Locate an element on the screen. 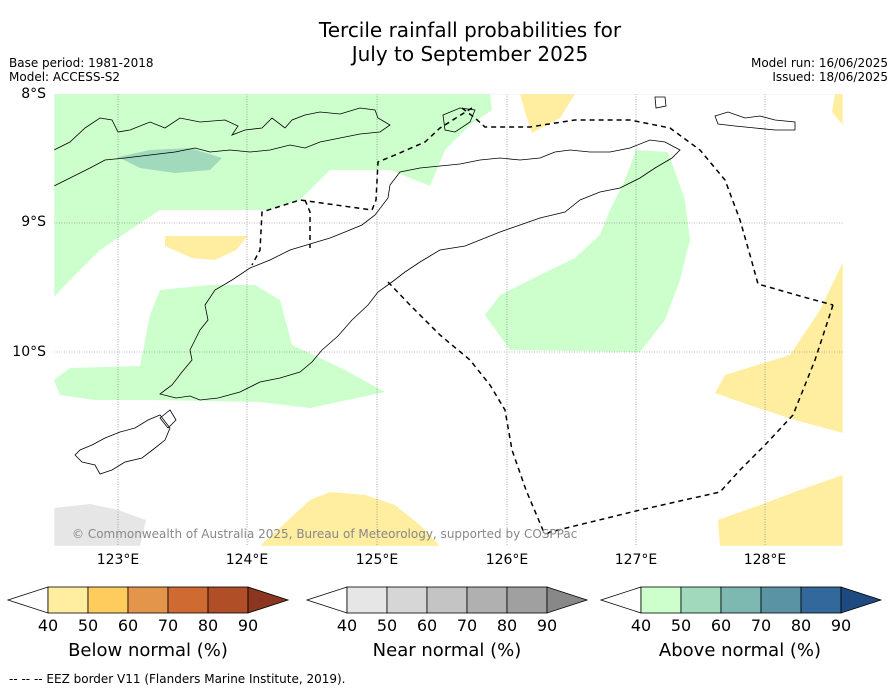 The height and width of the screenshot is (690, 896). near-normal-region-sw is located at coordinates (100, 525).